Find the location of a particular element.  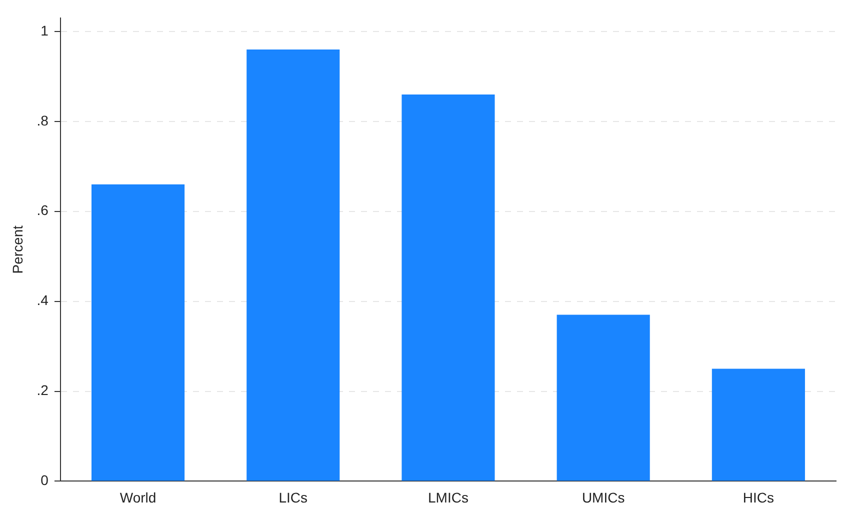

x-tick-label: LICs is located at coordinates (293, 497).